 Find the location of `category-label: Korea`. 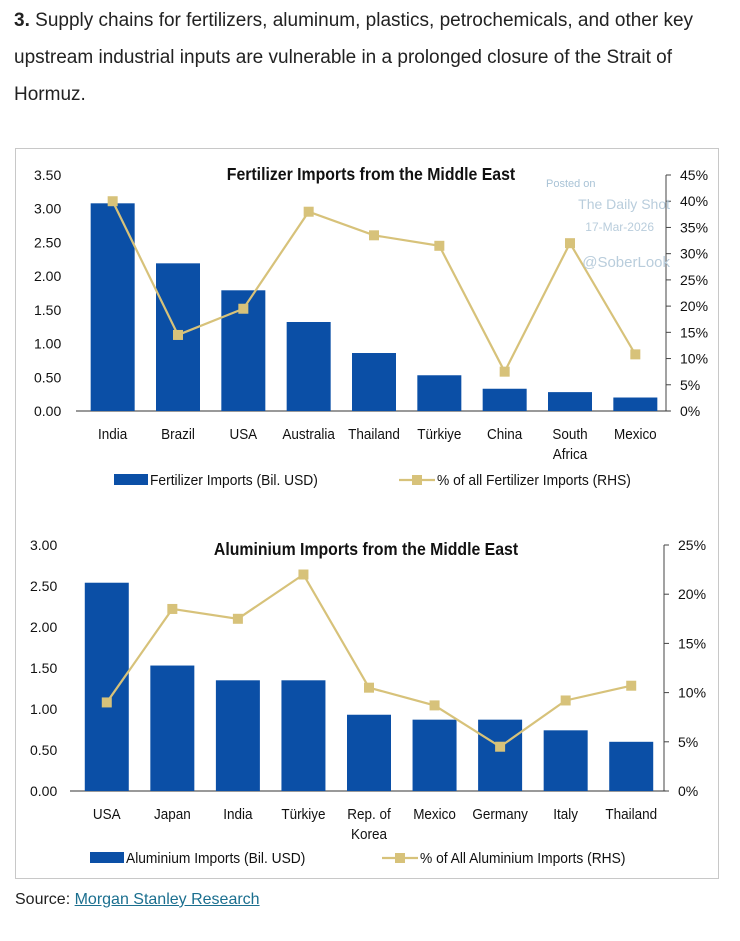

category-label: Korea is located at coordinates (369, 834).